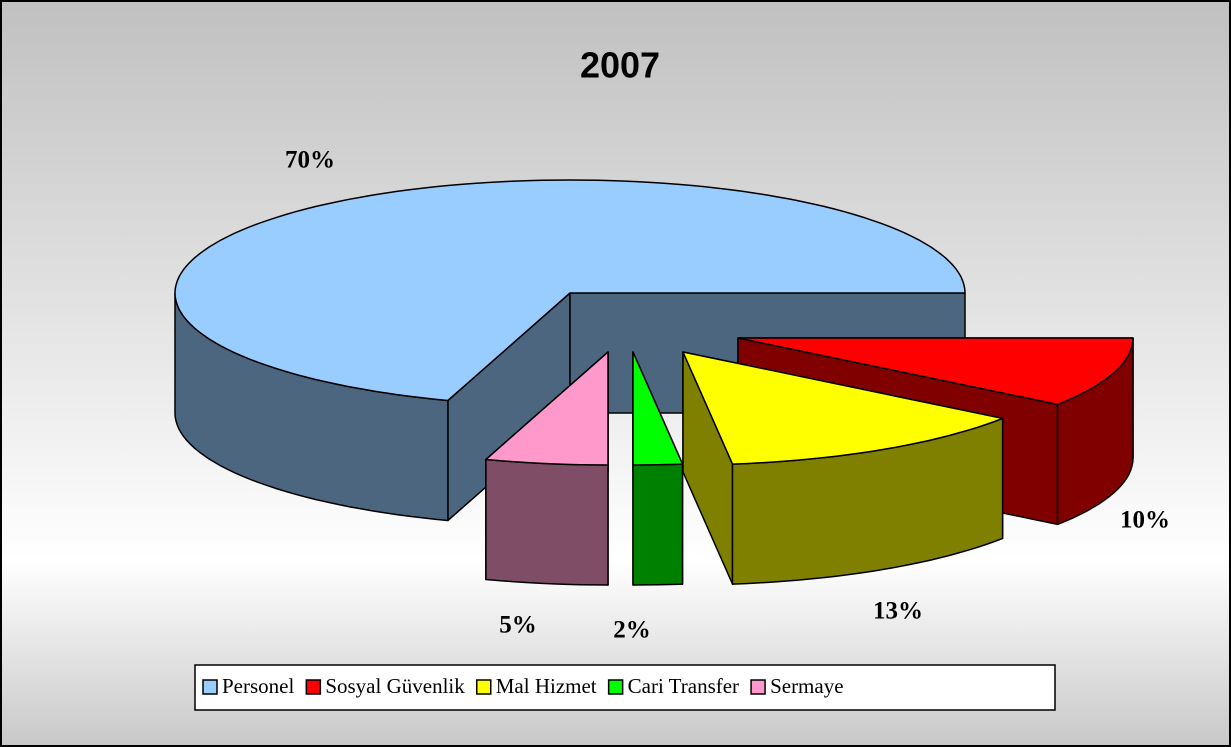  Describe the element at coordinates (395, 686) in the screenshot. I see `legend-label: Sosyal Güvenlik` at that location.